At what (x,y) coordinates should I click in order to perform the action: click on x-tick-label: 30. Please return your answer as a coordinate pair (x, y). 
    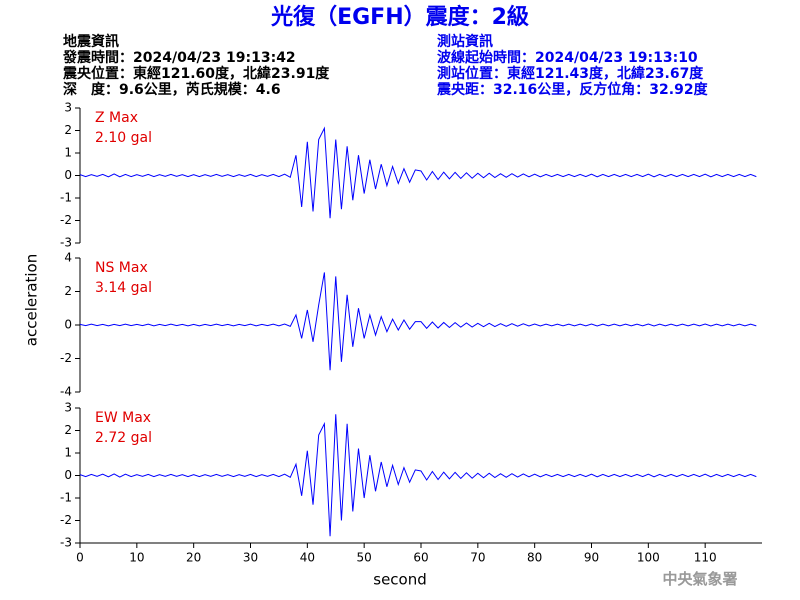
    Looking at the image, I should click on (250, 558).